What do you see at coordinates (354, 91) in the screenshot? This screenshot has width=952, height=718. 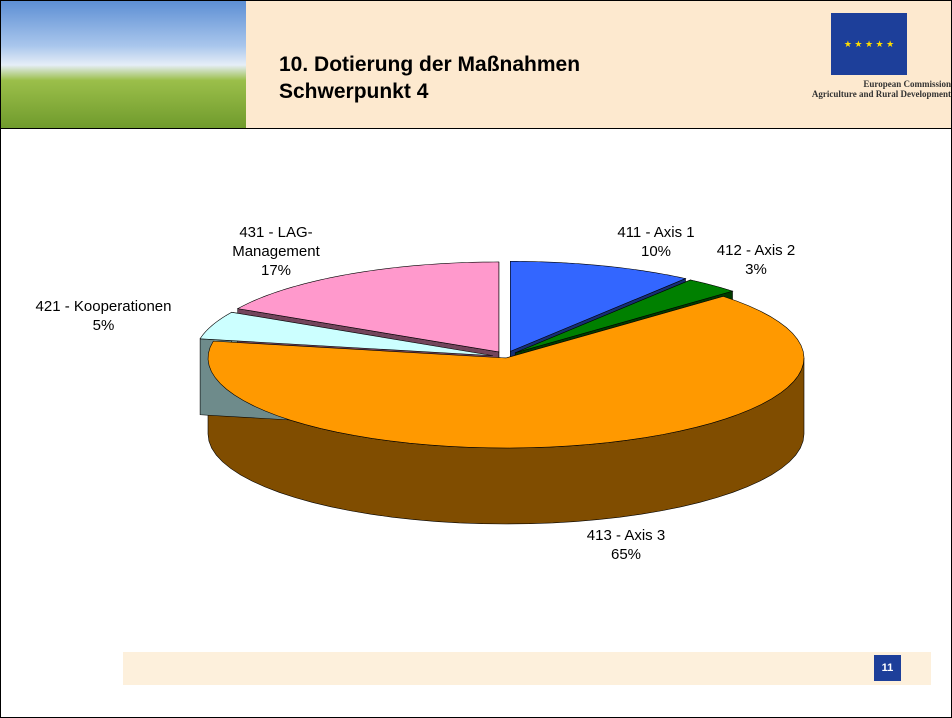 I see `title-line: Schwerpunkt 4` at bounding box center [354, 91].